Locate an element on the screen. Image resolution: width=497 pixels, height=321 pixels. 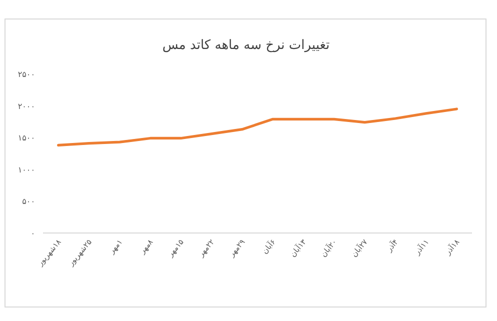
y-tick-label: ۱۰۰۰ is located at coordinates (26, 169).